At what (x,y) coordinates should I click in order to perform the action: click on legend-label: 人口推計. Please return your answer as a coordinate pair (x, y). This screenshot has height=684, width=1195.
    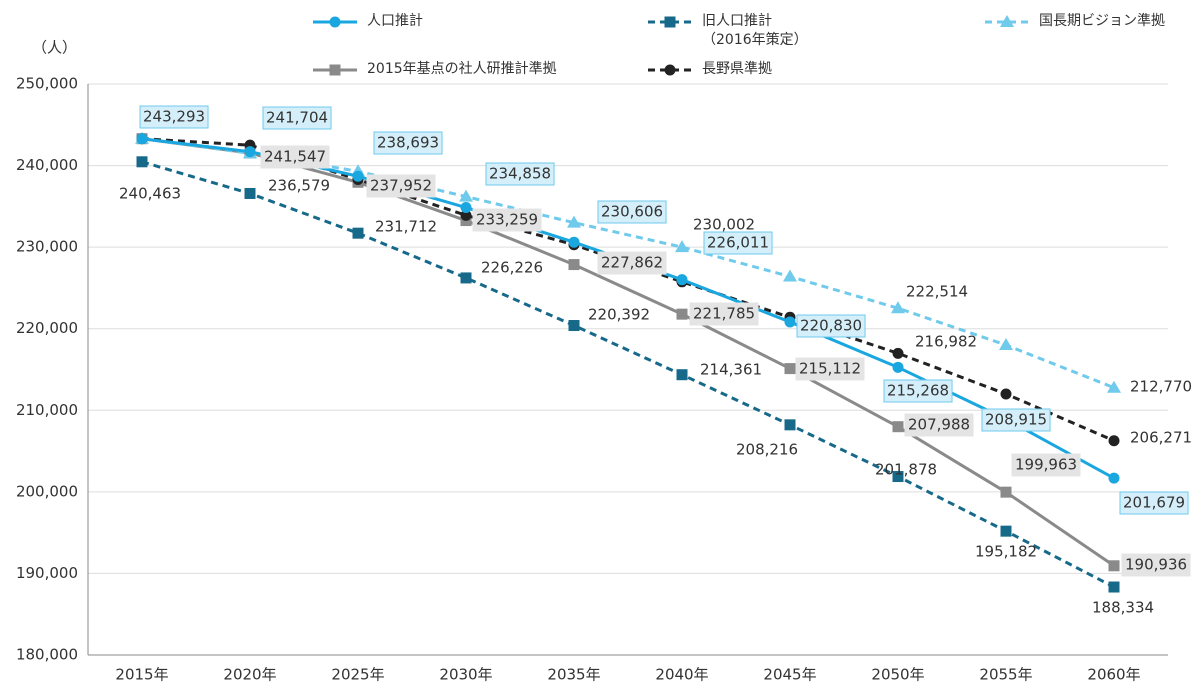
    Looking at the image, I should click on (395, 21).